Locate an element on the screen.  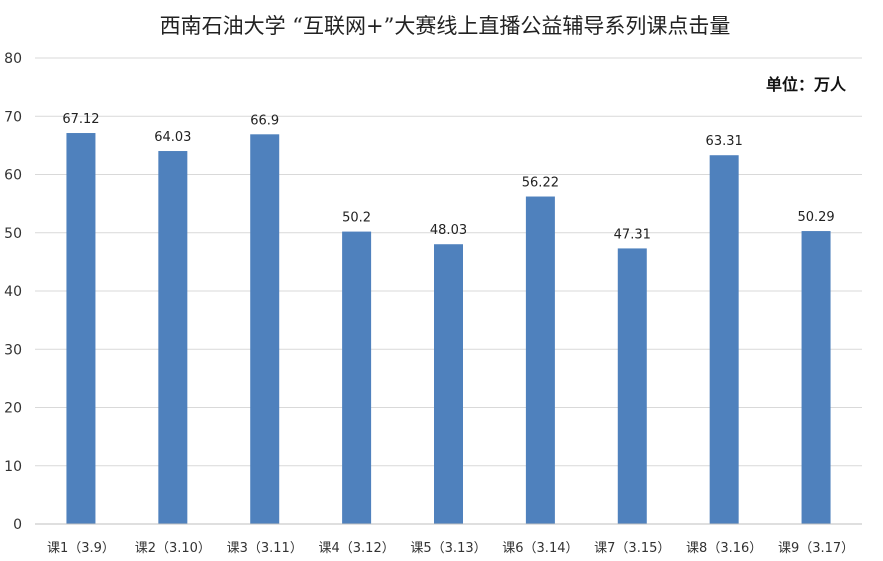
data-label: 66.9 is located at coordinates (264, 120).